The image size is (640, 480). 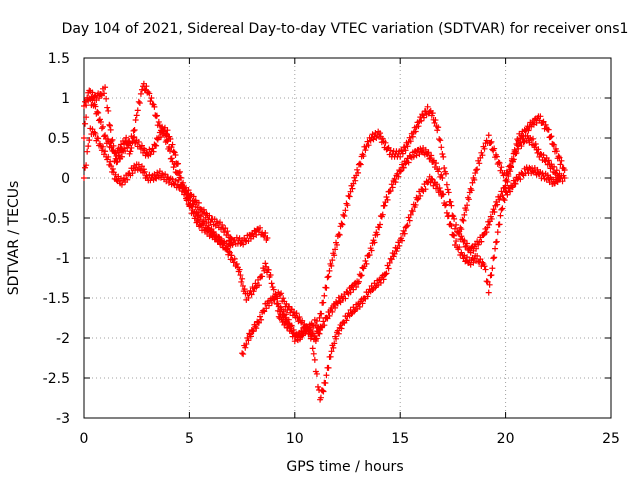 I want to click on x-tick-label: 5, so click(x=189, y=439).